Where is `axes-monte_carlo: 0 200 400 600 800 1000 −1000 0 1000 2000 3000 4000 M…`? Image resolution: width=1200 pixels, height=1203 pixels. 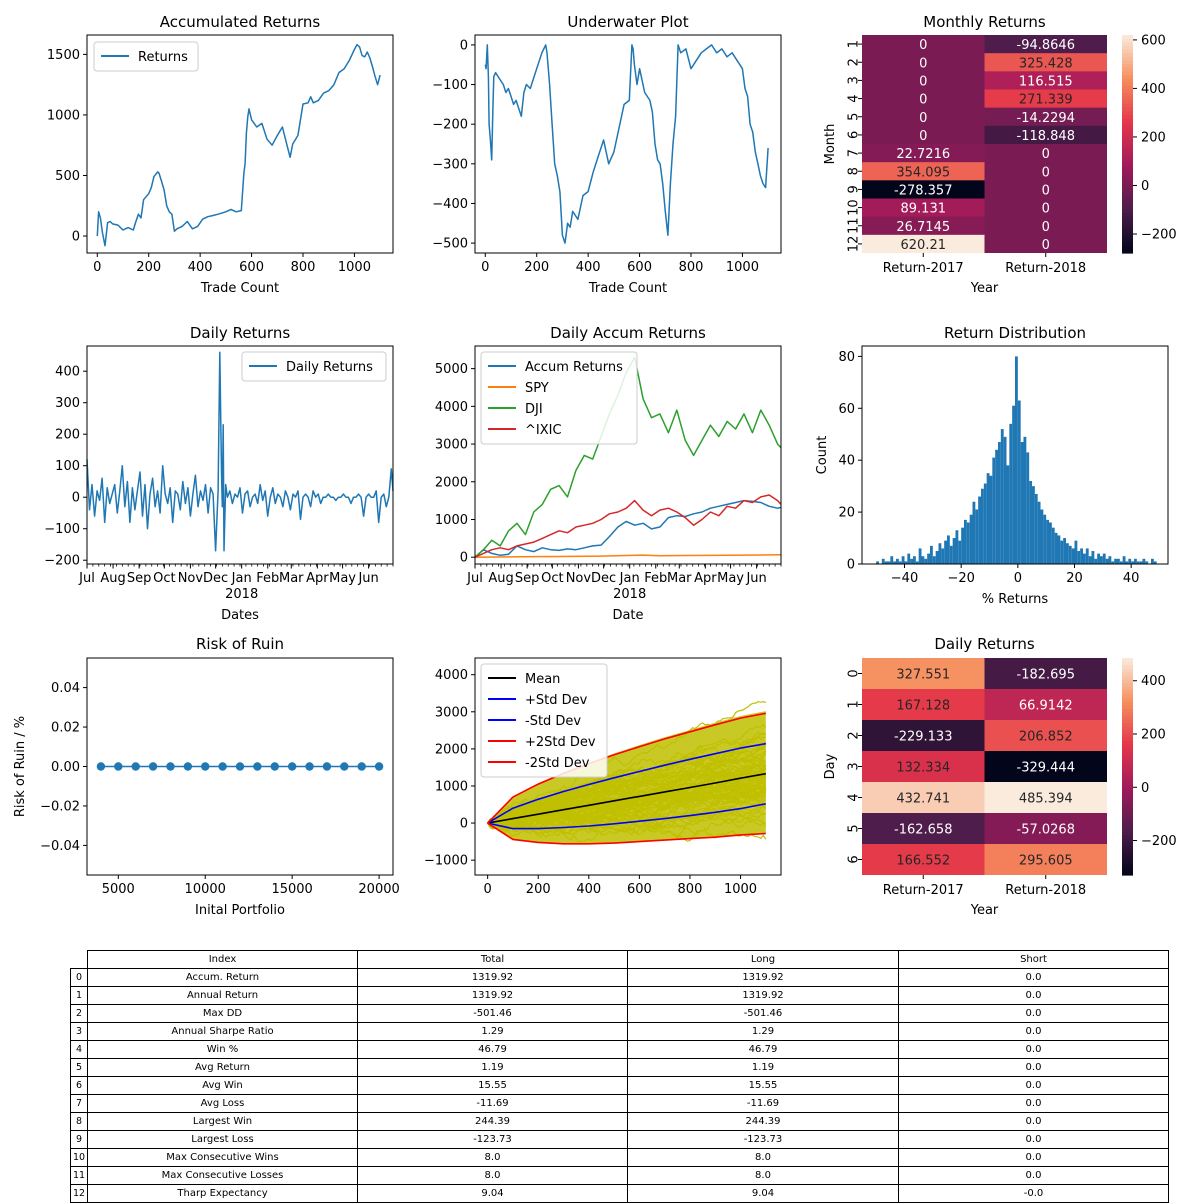 axes-monte_carlo: 0 200 400 600 800 1000 −1000 0 1000 2000 3000 4000 M… is located at coordinates (603, 777).